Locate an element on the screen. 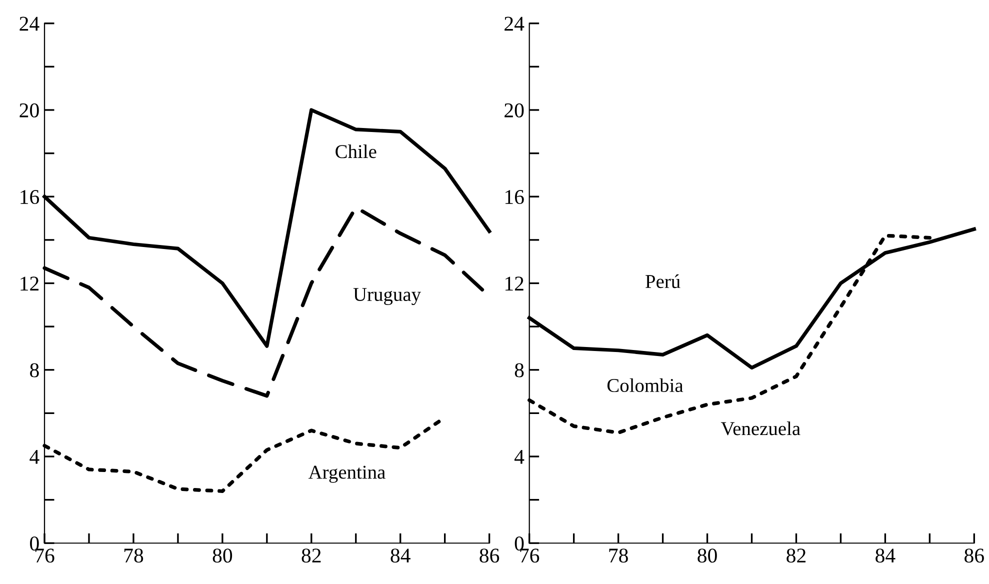 The image size is (989, 584). annotation: Uruguay is located at coordinates (387, 297).